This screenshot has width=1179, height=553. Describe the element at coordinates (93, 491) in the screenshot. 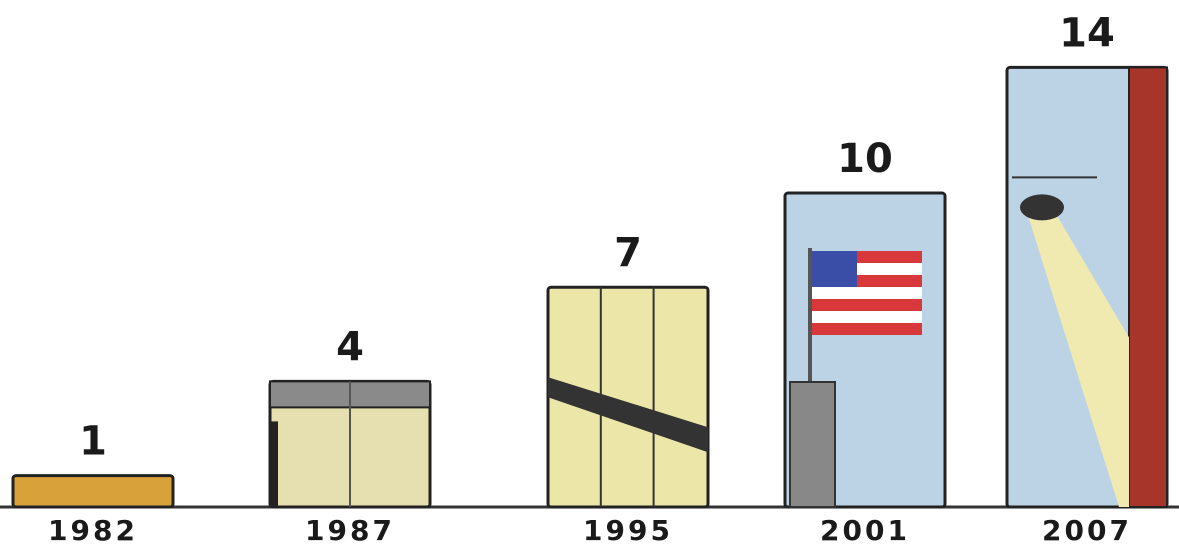

I see `bar` at that location.